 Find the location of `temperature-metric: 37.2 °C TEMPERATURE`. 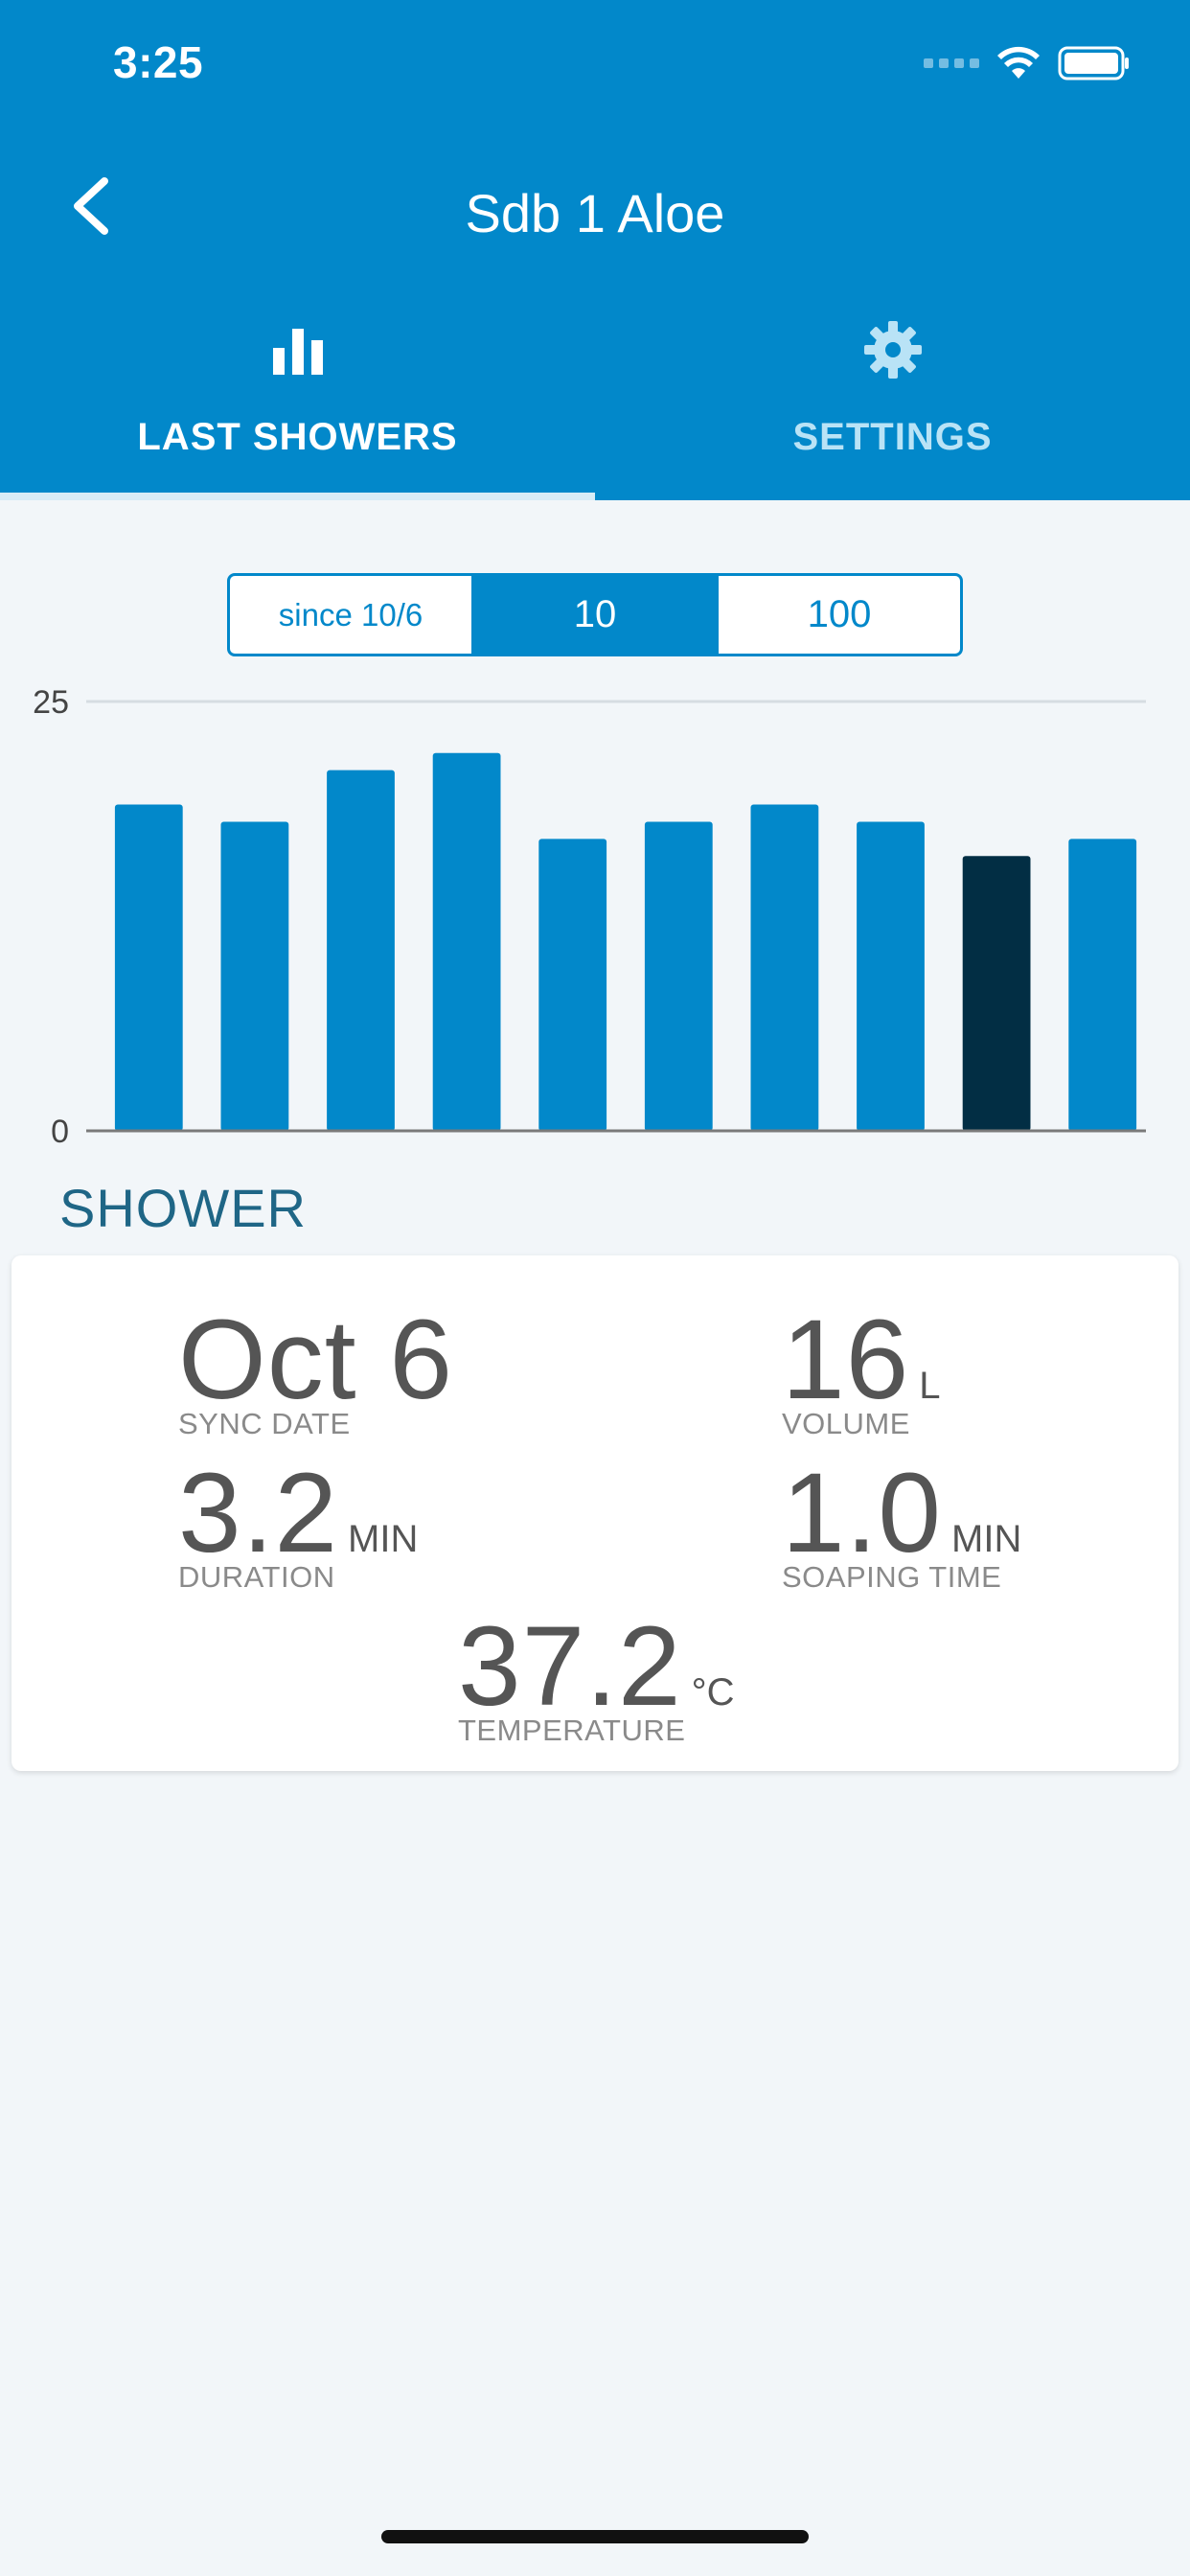

temperature-metric: 37.2 °C TEMPERATURE is located at coordinates (596, 1679).